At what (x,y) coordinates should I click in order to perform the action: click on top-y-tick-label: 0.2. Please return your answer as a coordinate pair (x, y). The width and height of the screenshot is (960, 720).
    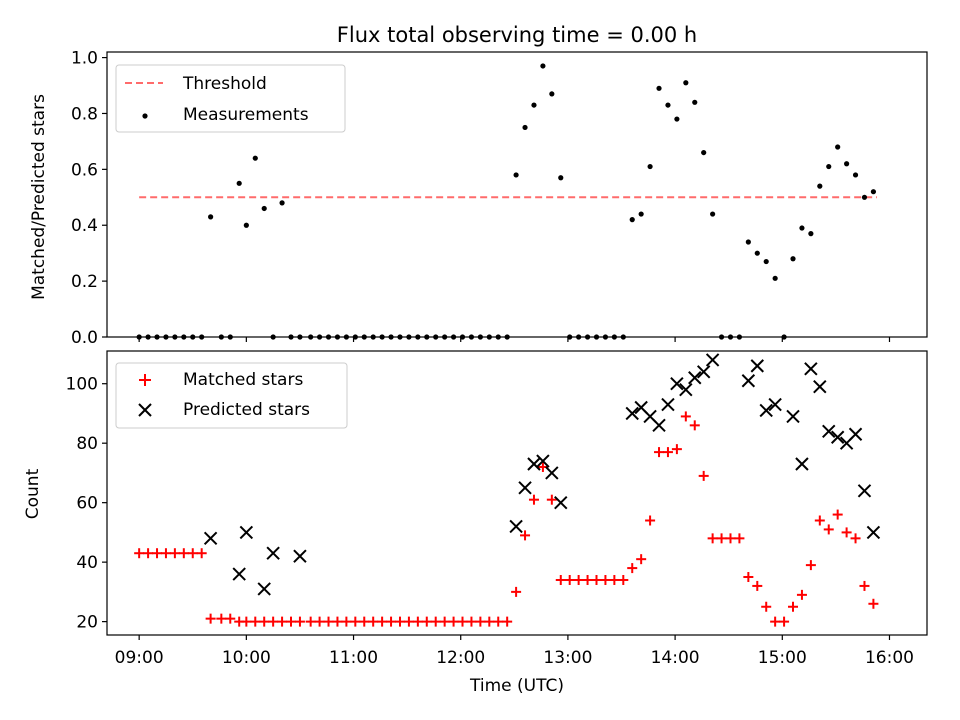
    Looking at the image, I should click on (84, 282).